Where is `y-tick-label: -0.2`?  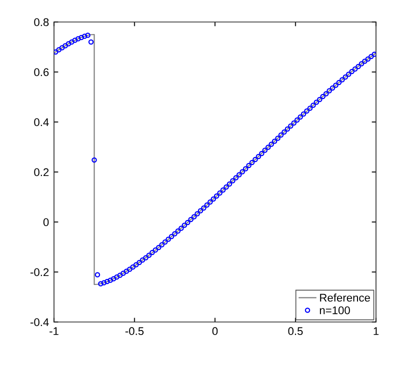 y-tick-label: -0.2 is located at coordinates (39, 272).